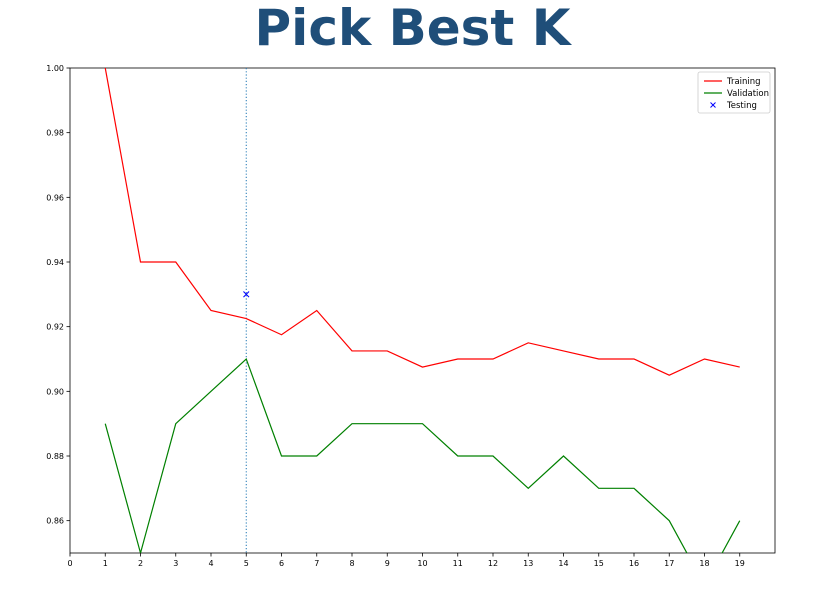  I want to click on legend-label: Validation, so click(748, 94).